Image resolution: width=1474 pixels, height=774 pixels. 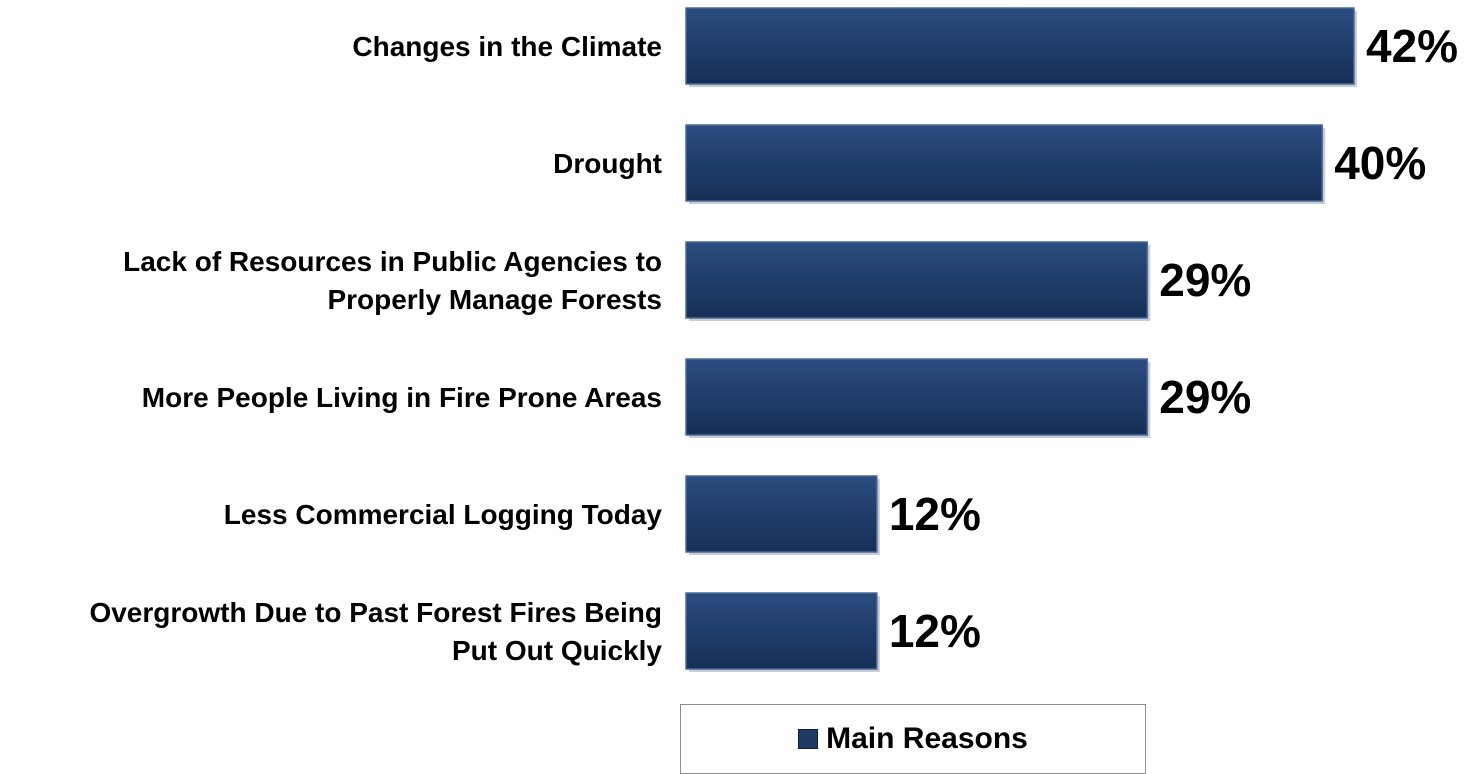 I want to click on legend-label: Main Reasons, so click(x=927, y=738).